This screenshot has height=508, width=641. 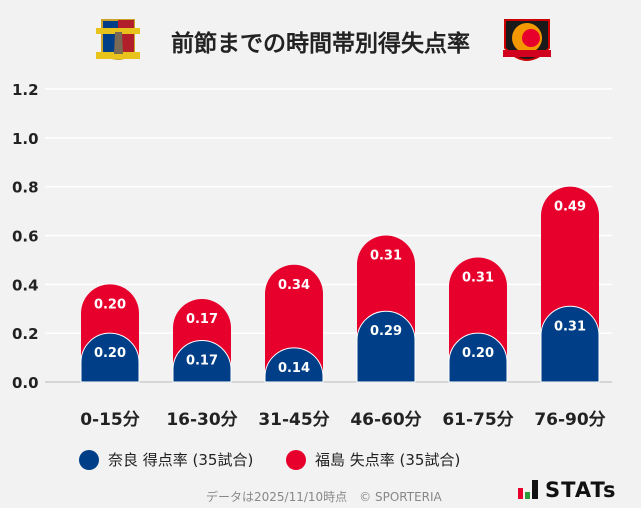 What do you see at coordinates (201, 420) in the screenshot?
I see `x-tick-label: 16-30分` at bounding box center [201, 420].